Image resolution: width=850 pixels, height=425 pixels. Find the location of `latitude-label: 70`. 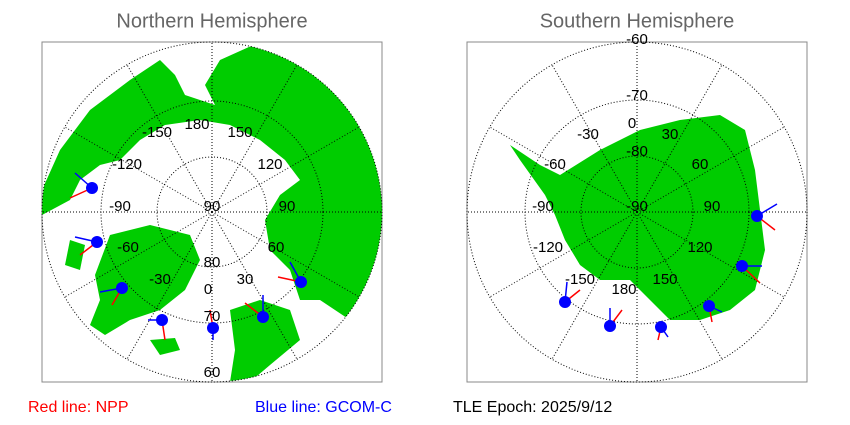

latitude-label: 70 is located at coordinates (212, 316).